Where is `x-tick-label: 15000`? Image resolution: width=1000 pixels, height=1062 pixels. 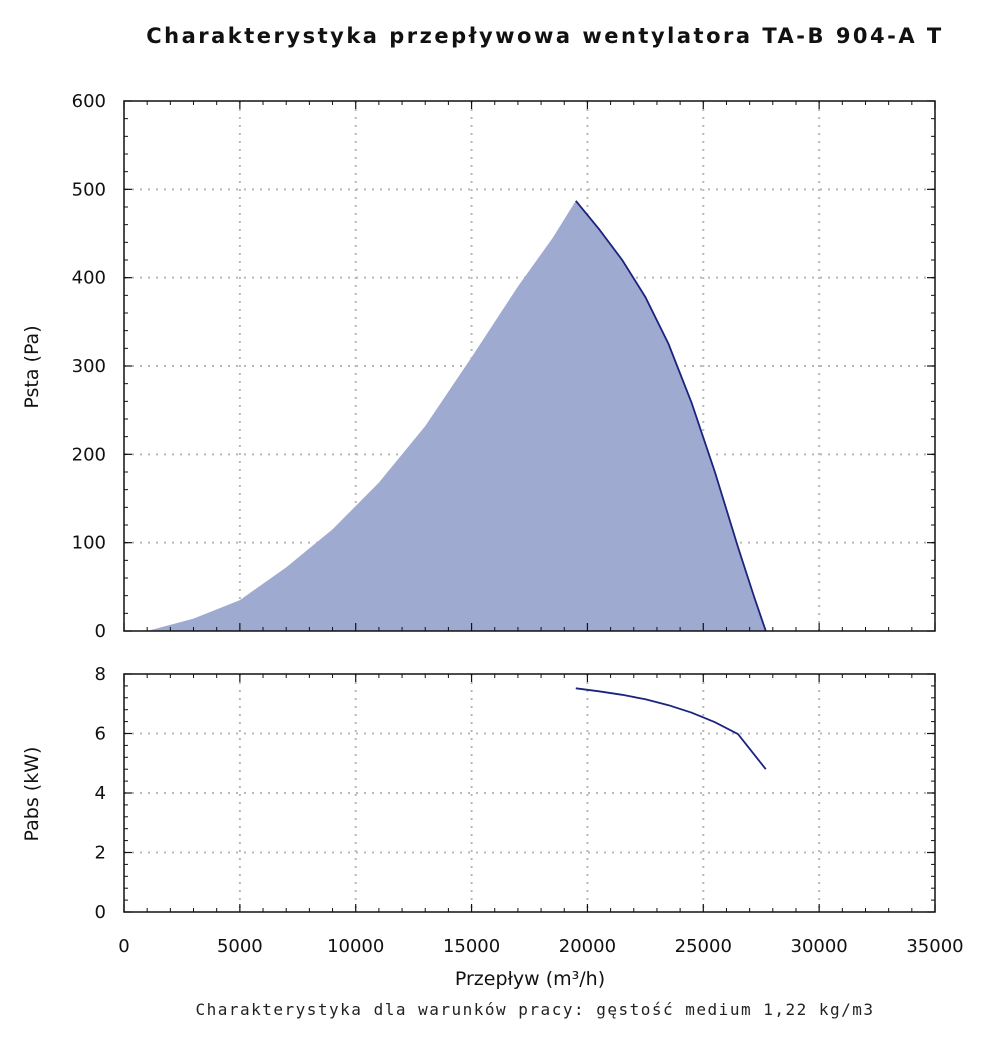 x-tick-label: 15000 is located at coordinates (471, 946).